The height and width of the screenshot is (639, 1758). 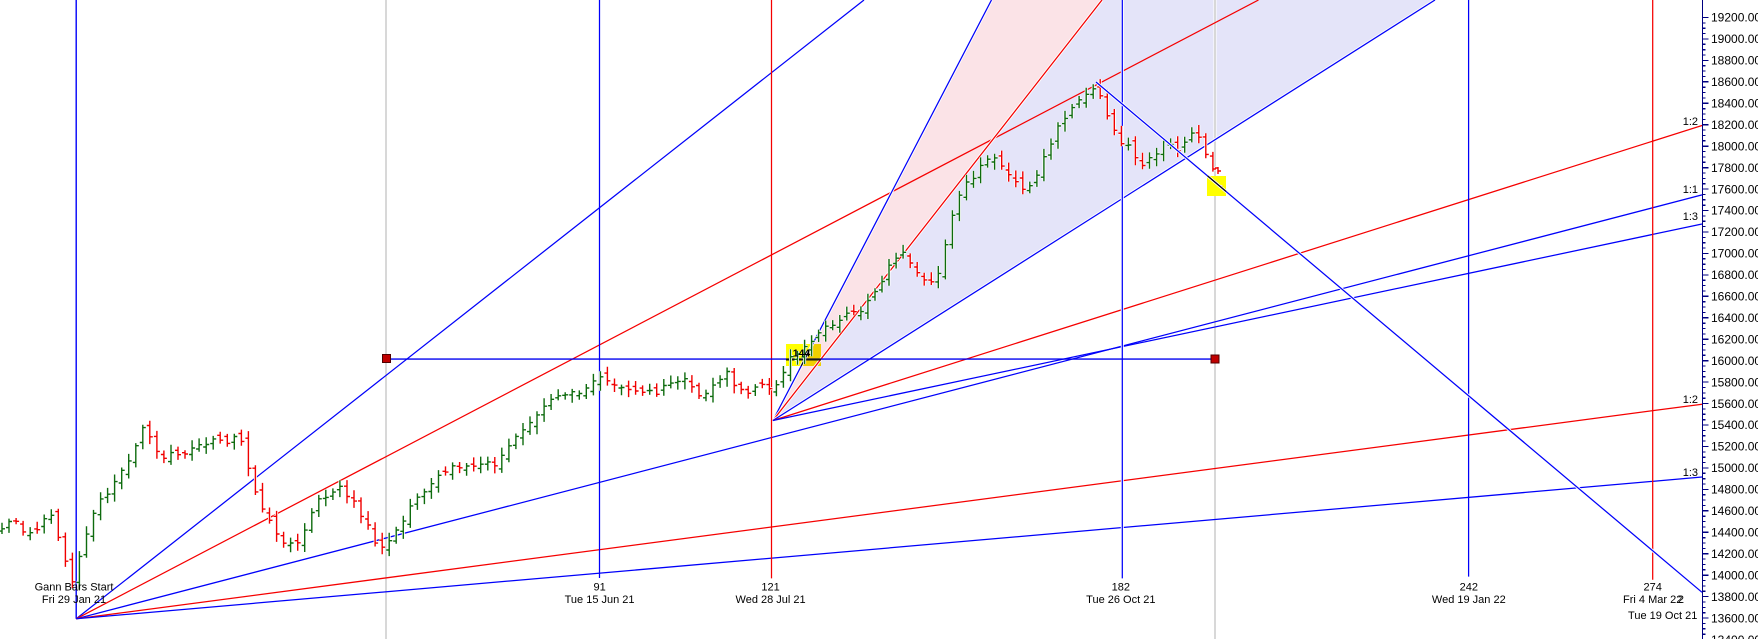 I want to click on svg-text: 17200.00, so click(x=1734, y=232).